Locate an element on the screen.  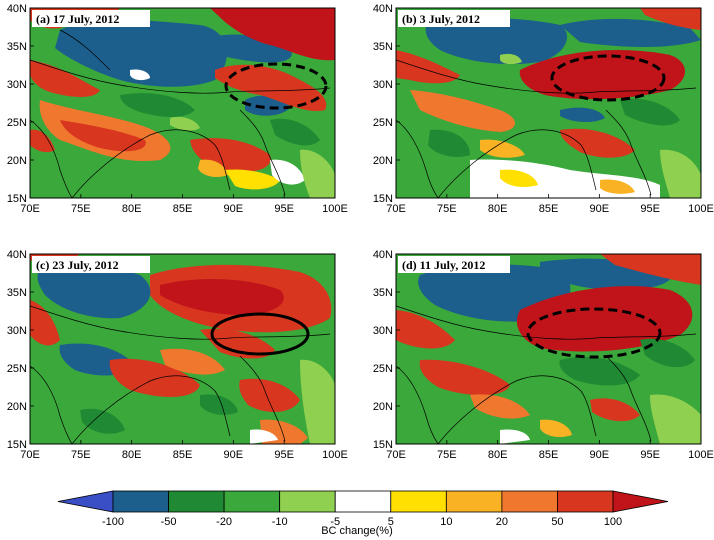
panel-label: (c) 23 July, 2012 is located at coordinates (77, 265).